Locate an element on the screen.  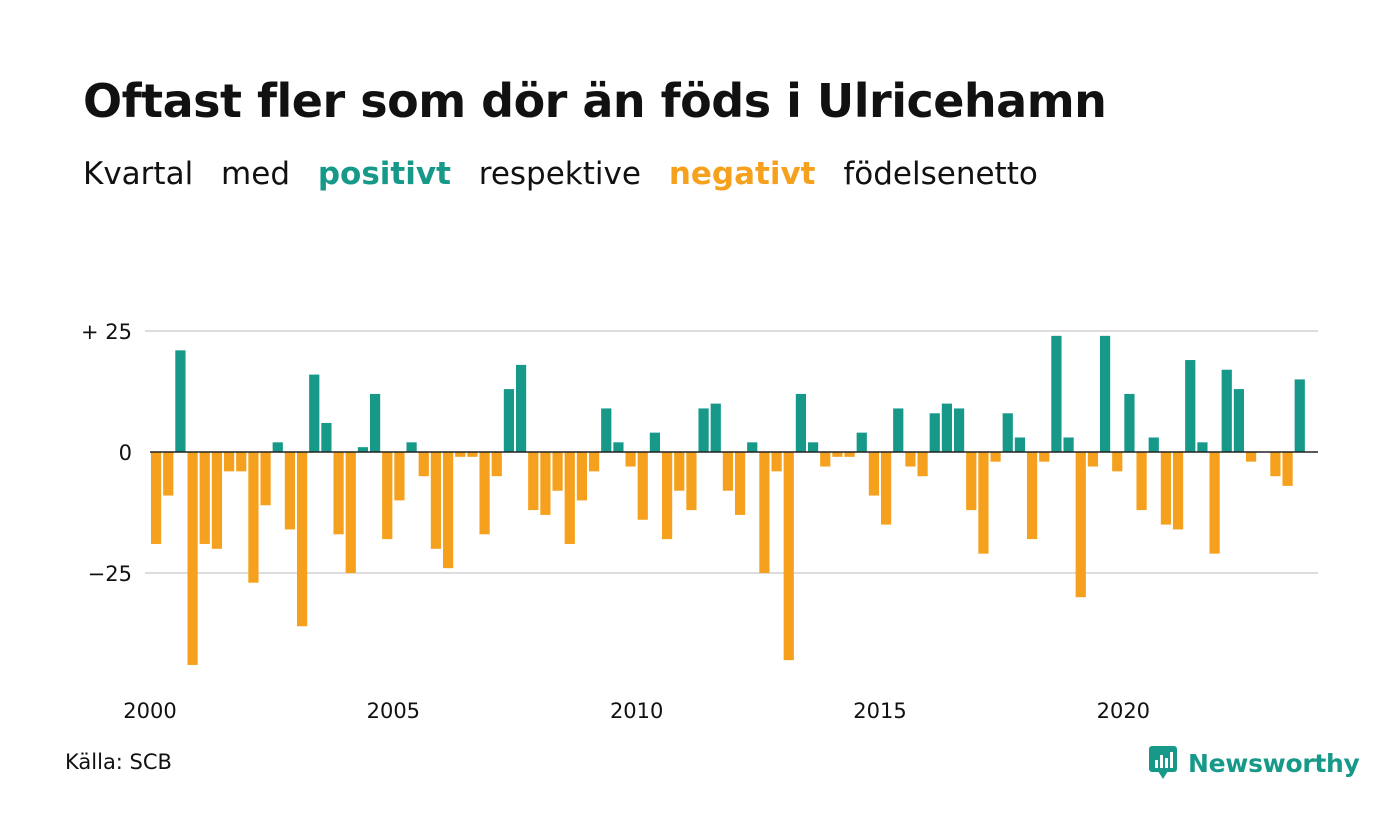
newsworthy-logo-icon is located at coordinates (1163, 762).